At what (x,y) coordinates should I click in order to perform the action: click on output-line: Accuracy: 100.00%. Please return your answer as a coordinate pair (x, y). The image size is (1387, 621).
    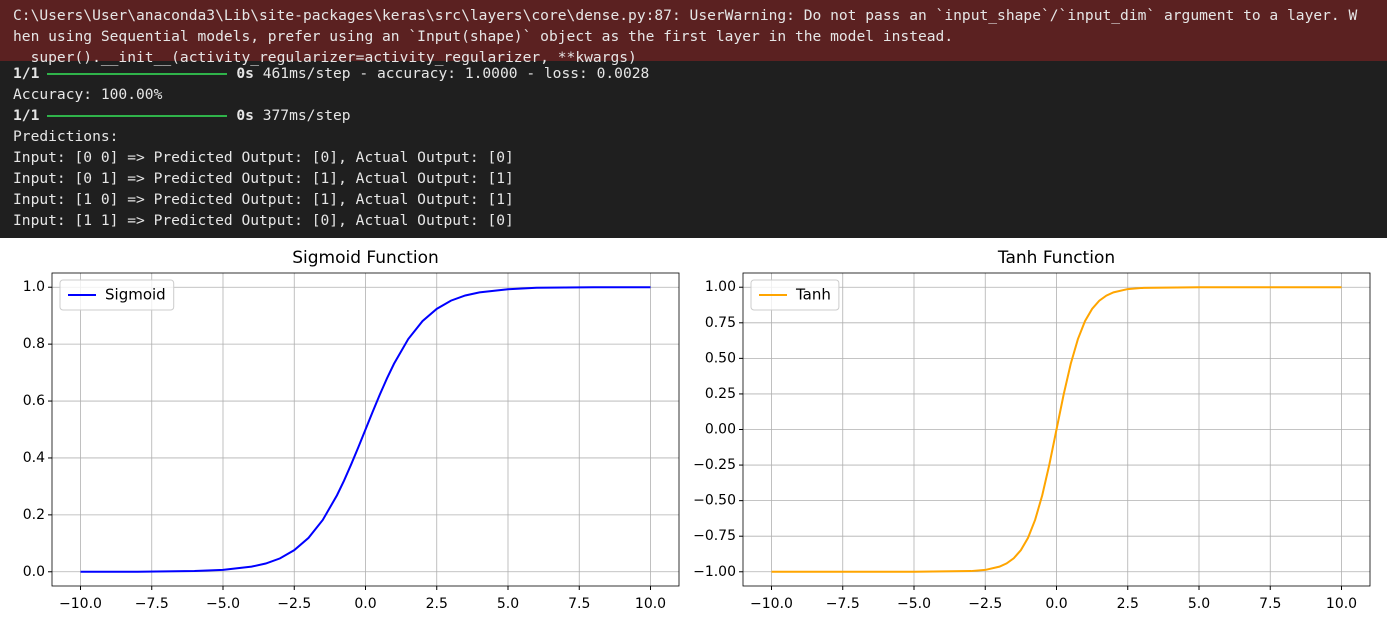
    Looking at the image, I should click on (88, 94).